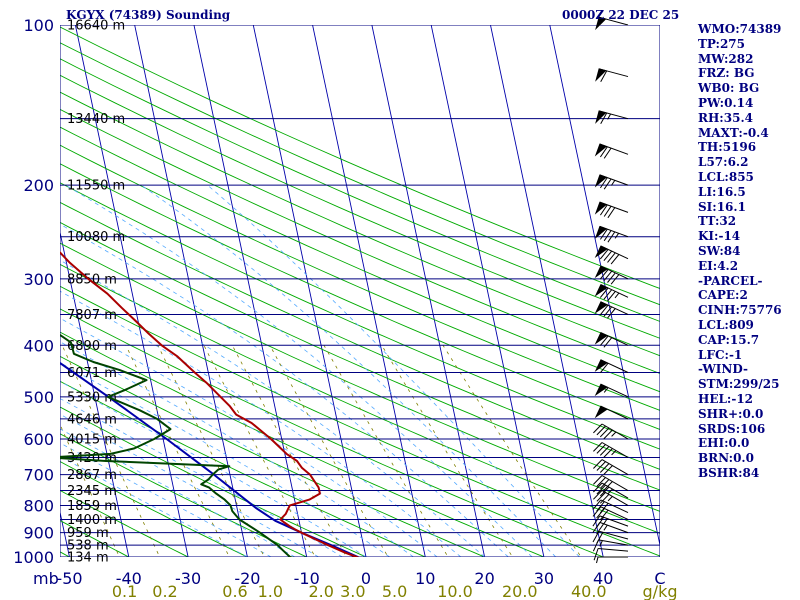 The height and width of the screenshot is (600, 800). I want to click on mixing-ratio-unit-label: g/kg, so click(660, 591).